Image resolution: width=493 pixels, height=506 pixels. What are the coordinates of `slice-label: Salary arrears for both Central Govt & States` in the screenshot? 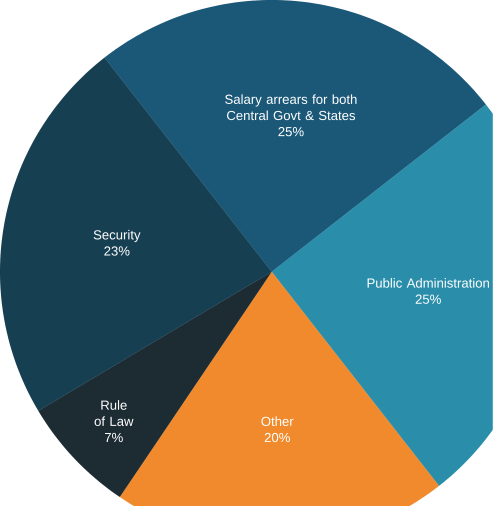 It's located at (291, 107).